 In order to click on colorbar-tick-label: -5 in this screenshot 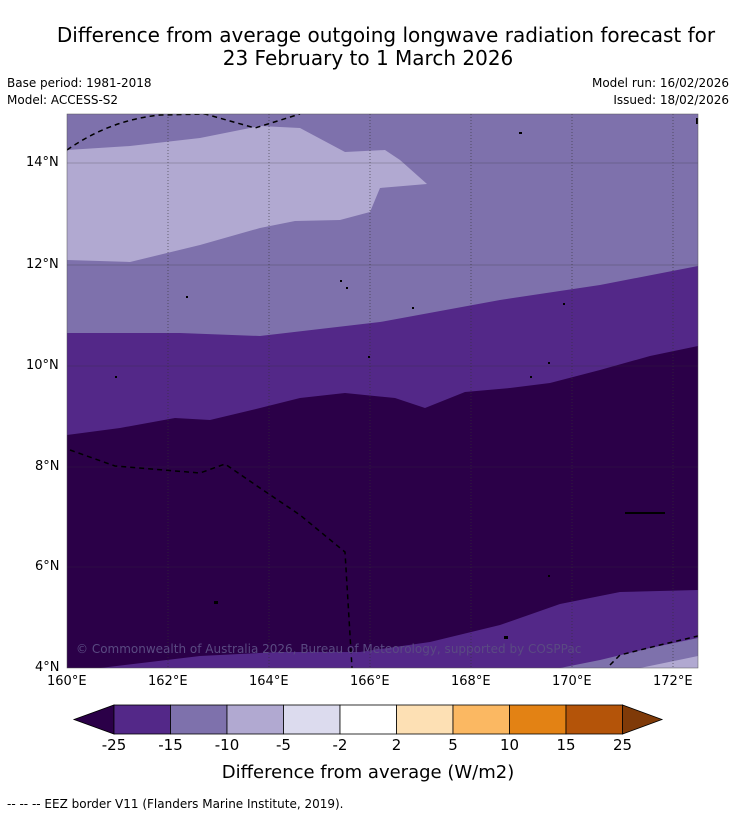, I will do `click(283, 745)`.